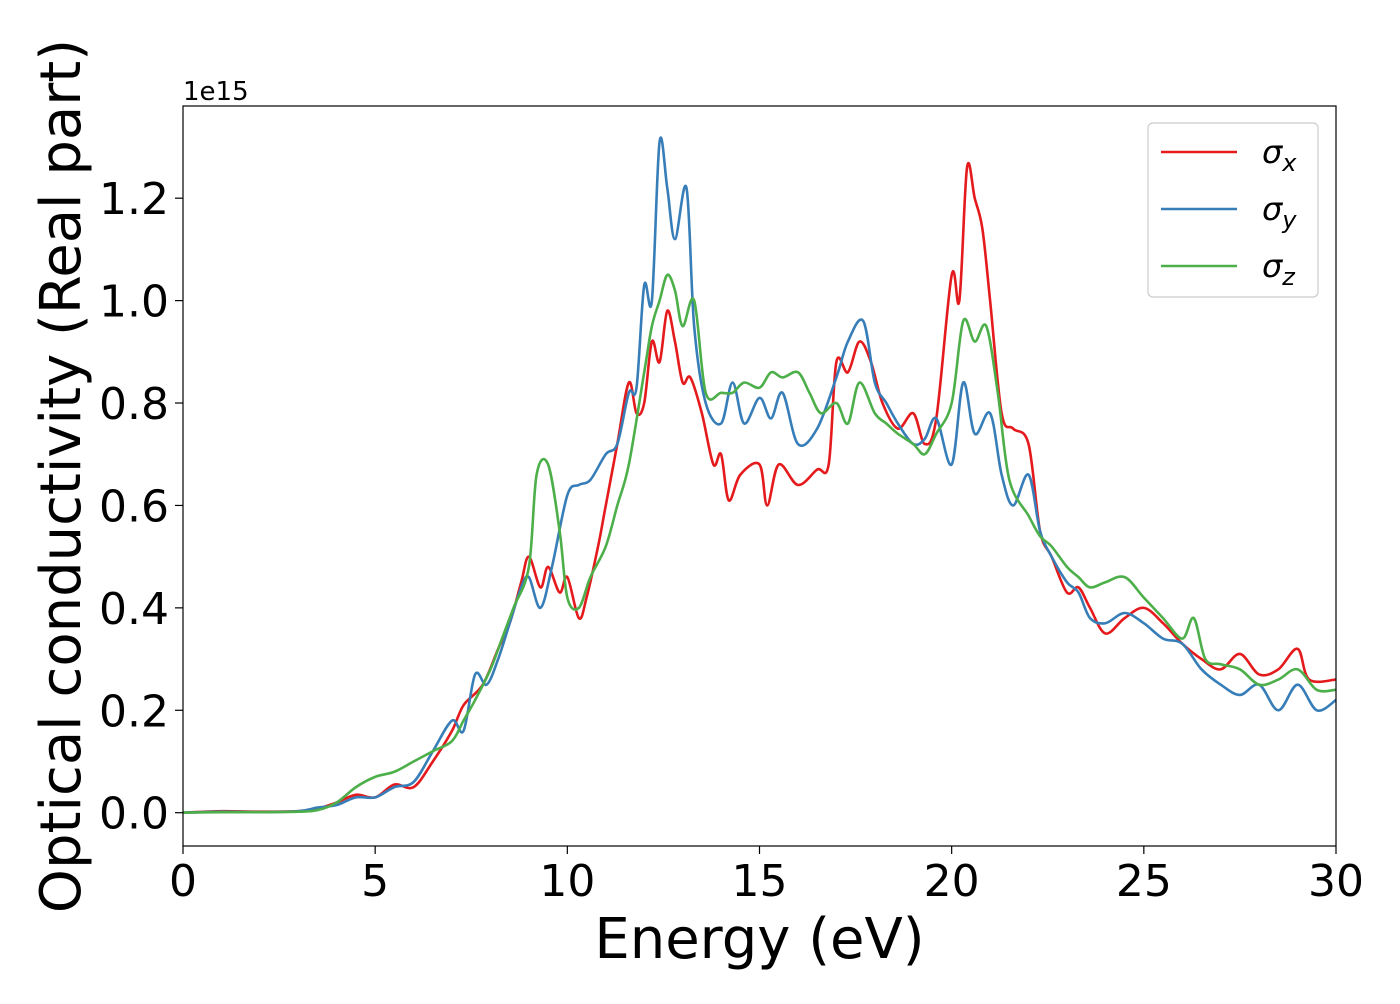  Describe the element at coordinates (134, 404) in the screenshot. I see `y-tick-label: 0.8` at that location.